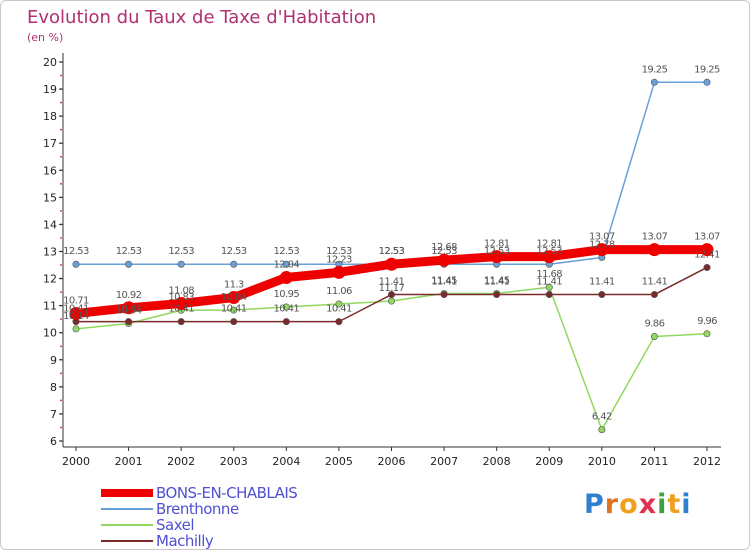 The image size is (750, 550). Describe the element at coordinates (674, 504) in the screenshot. I see `logo-letter: t` at that location.